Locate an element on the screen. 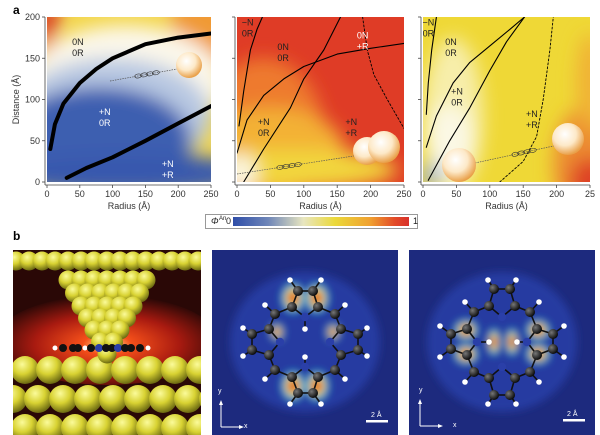  region-label: +N +R is located at coordinates (168, 169).